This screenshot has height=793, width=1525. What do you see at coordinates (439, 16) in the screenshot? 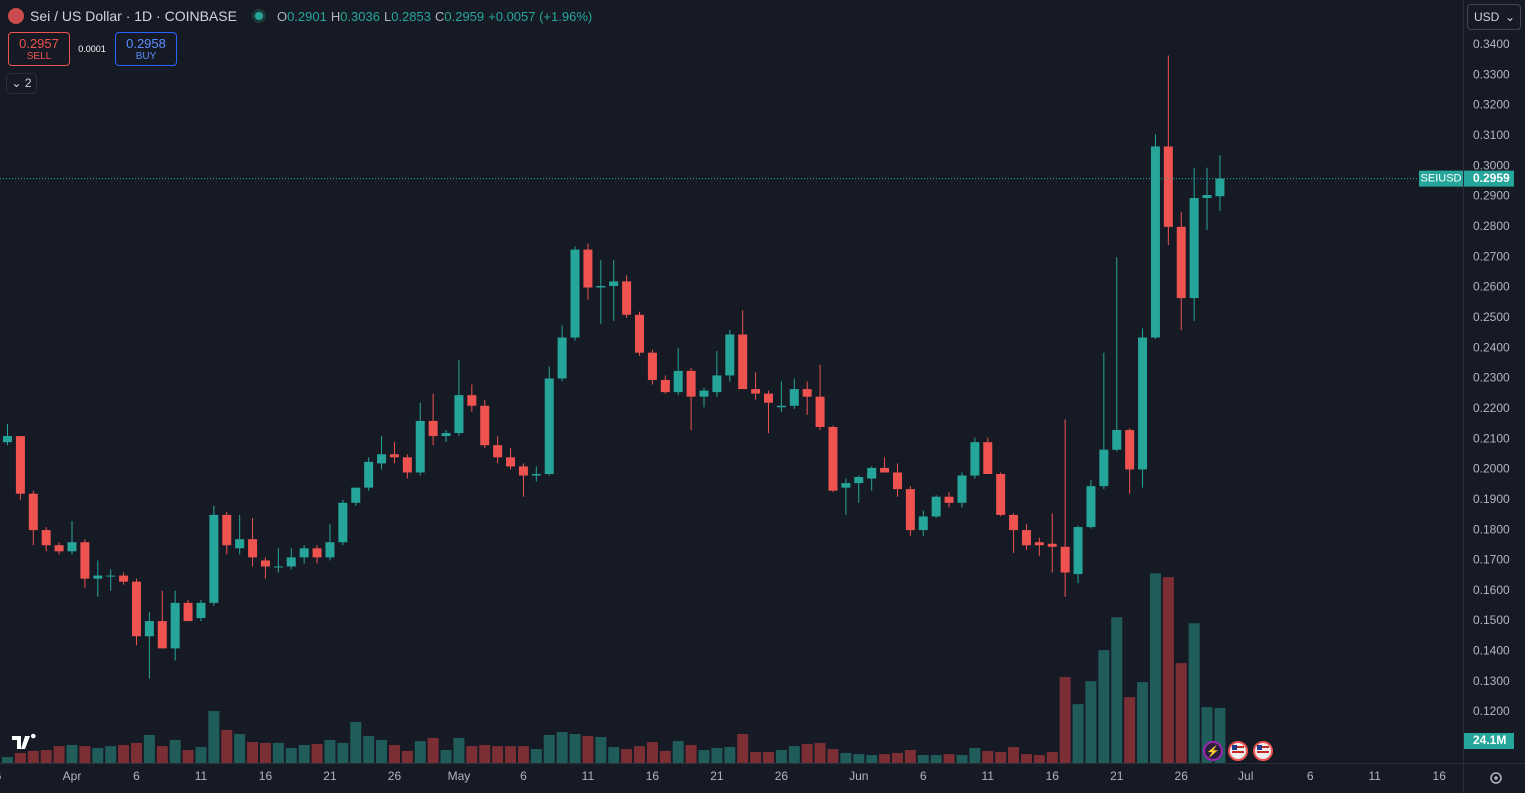
I see `ohlc-key: C` at bounding box center [439, 16].